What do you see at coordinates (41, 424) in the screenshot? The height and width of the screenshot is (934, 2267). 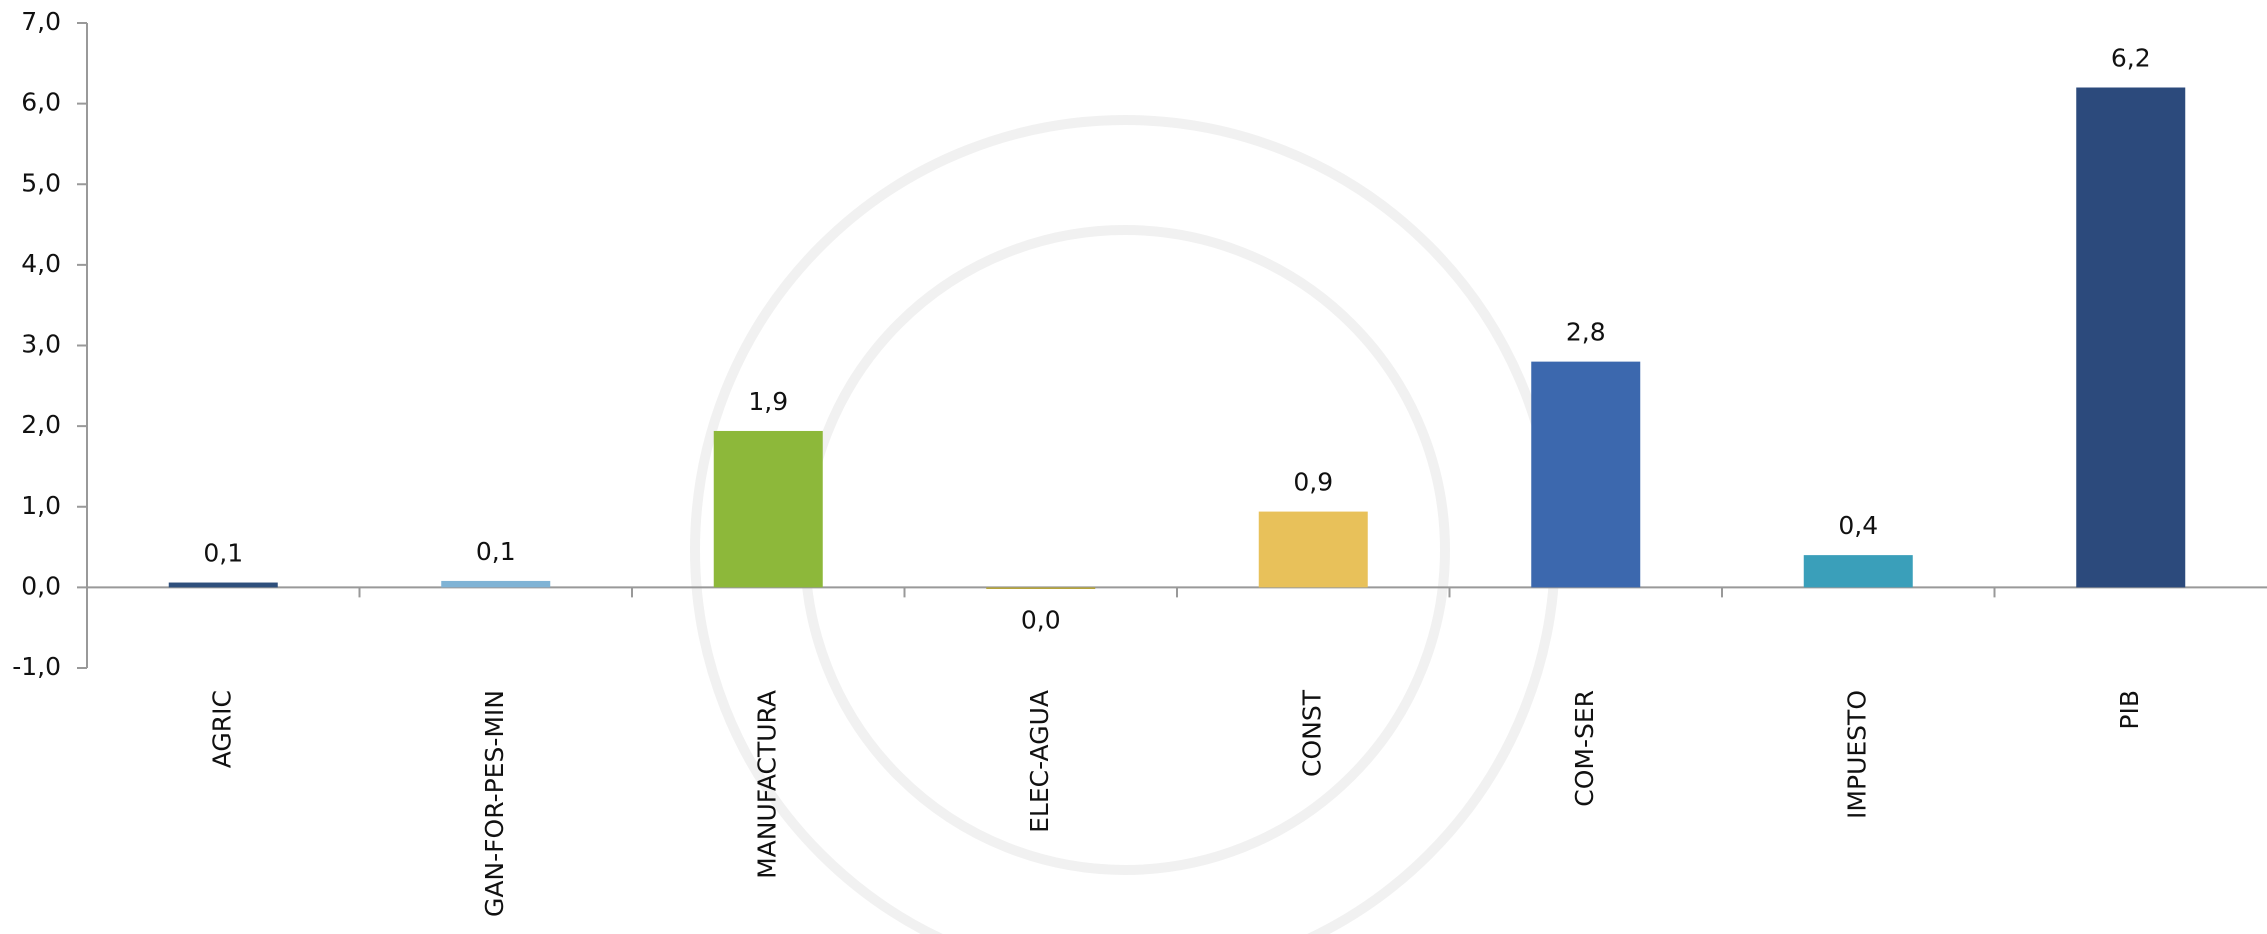 I see `y-tick-label: 2,0` at bounding box center [41, 424].